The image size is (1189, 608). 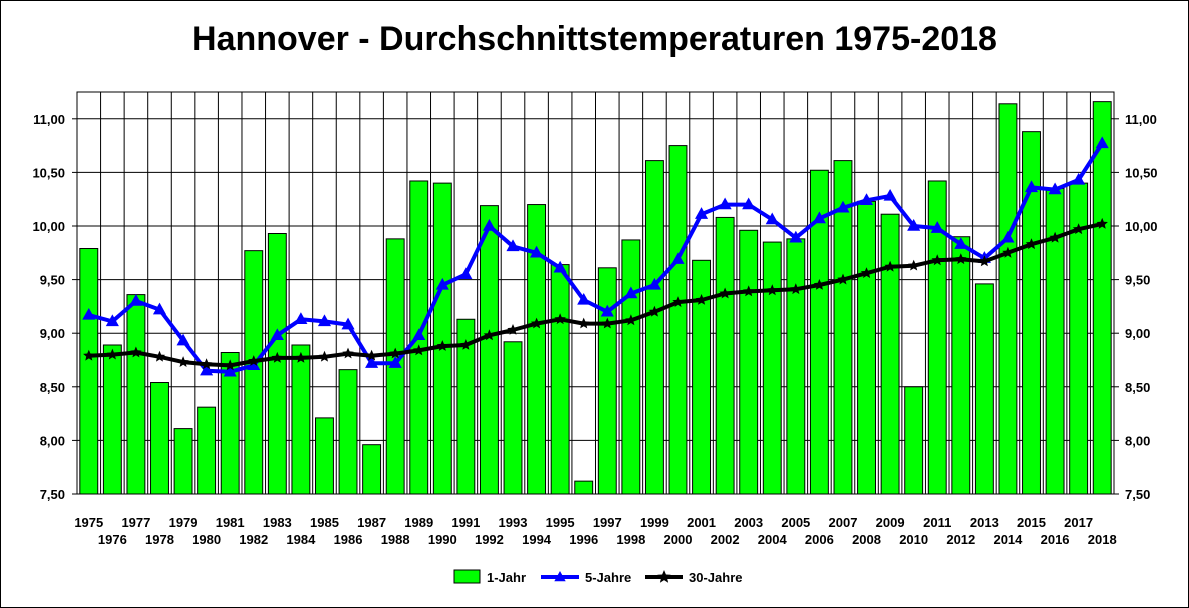 What do you see at coordinates (513, 522) in the screenshot?
I see `x-tick-label: 1993` at bounding box center [513, 522].